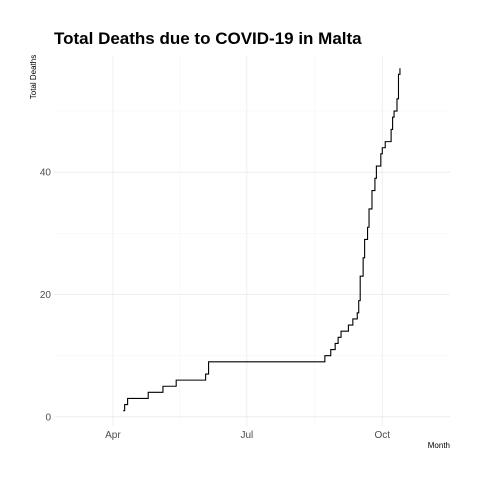  I want to click on x-axis: Apr Jul Oct, so click(247, 435).